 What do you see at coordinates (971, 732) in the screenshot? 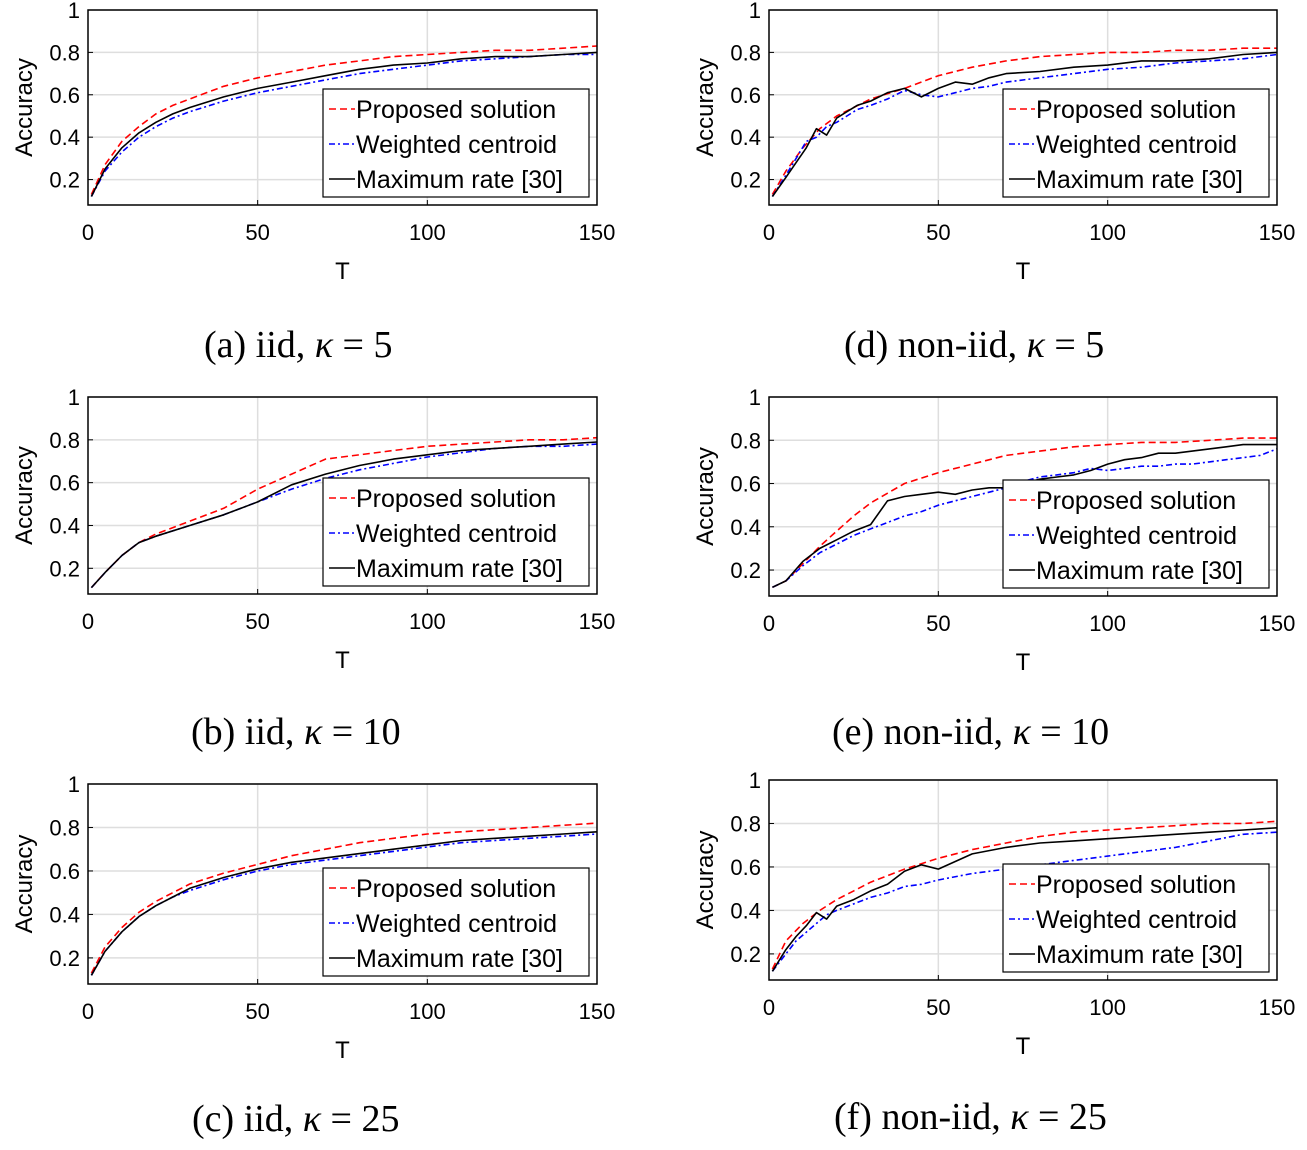
I see `caption-e: (e) non-iid, κ = 10` at bounding box center [971, 732].